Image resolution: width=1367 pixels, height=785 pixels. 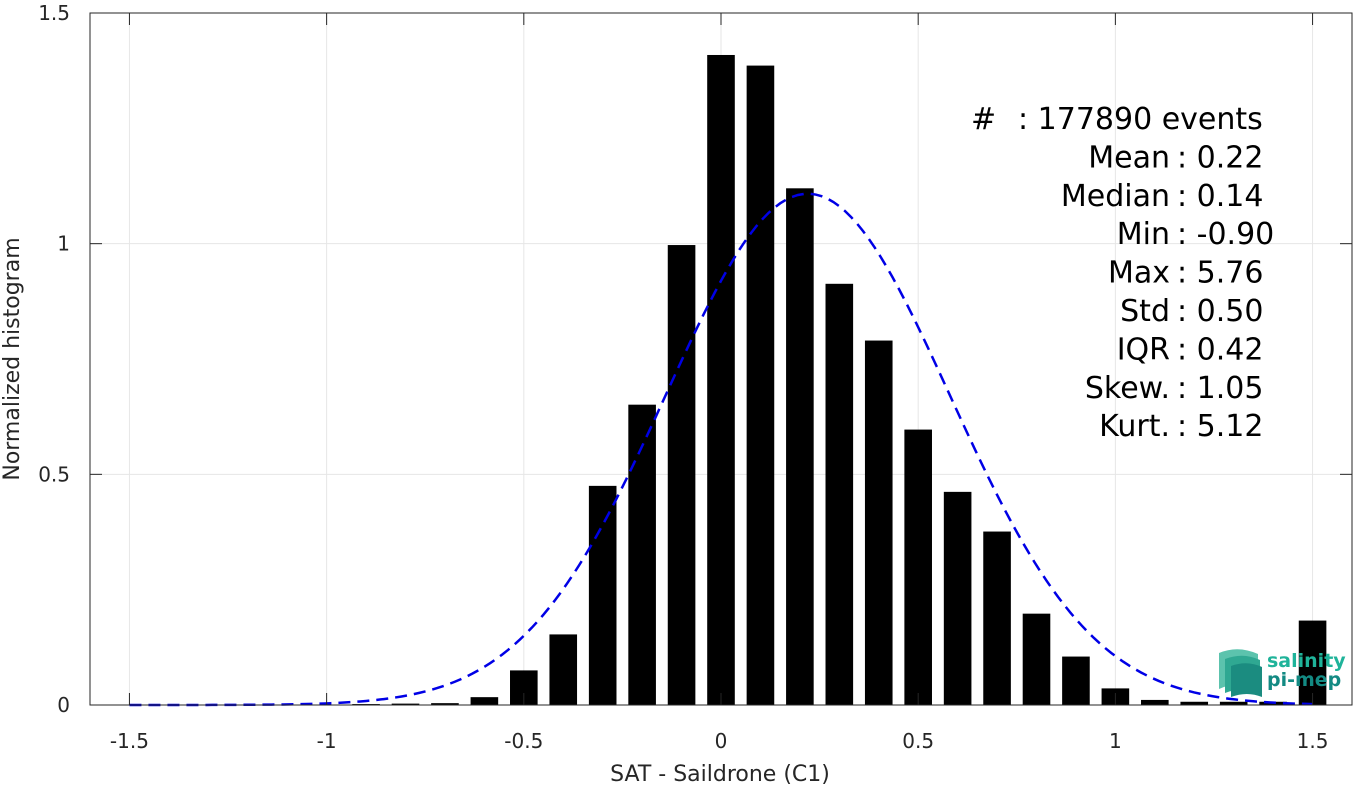 I want to click on stat-value: : 1.05, so click(x=1220, y=388).